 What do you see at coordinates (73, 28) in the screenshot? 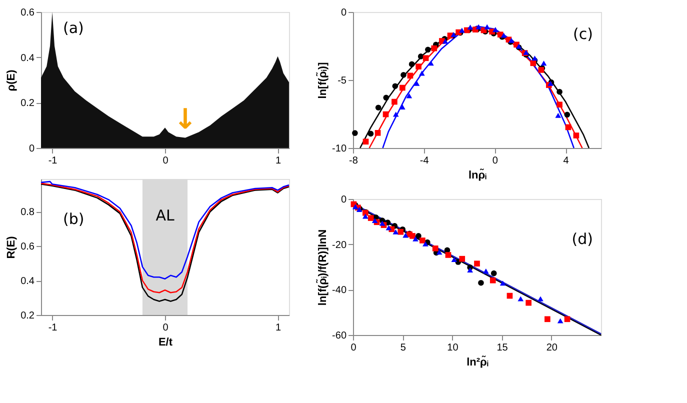
I see `annotation: (a)` at bounding box center [73, 28].